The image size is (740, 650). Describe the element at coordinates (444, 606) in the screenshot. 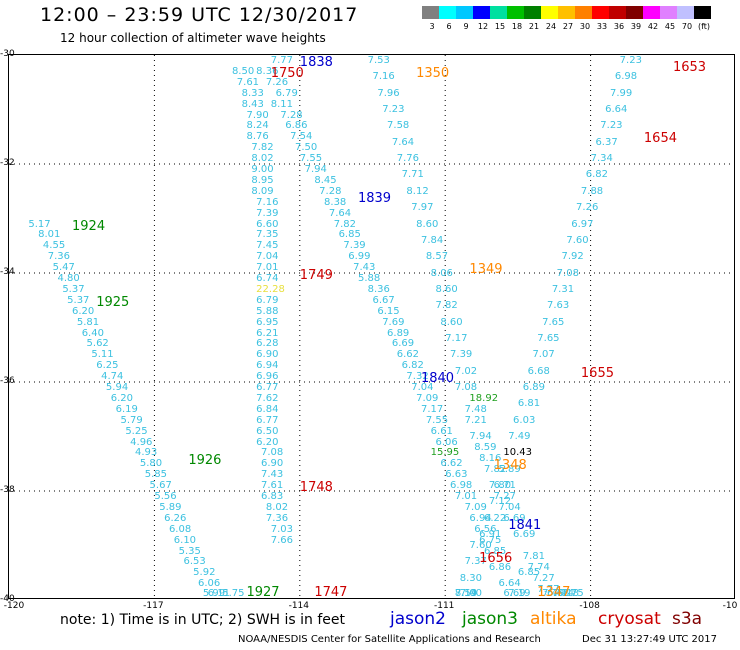

I see `x-axis-label: -111` at that location.